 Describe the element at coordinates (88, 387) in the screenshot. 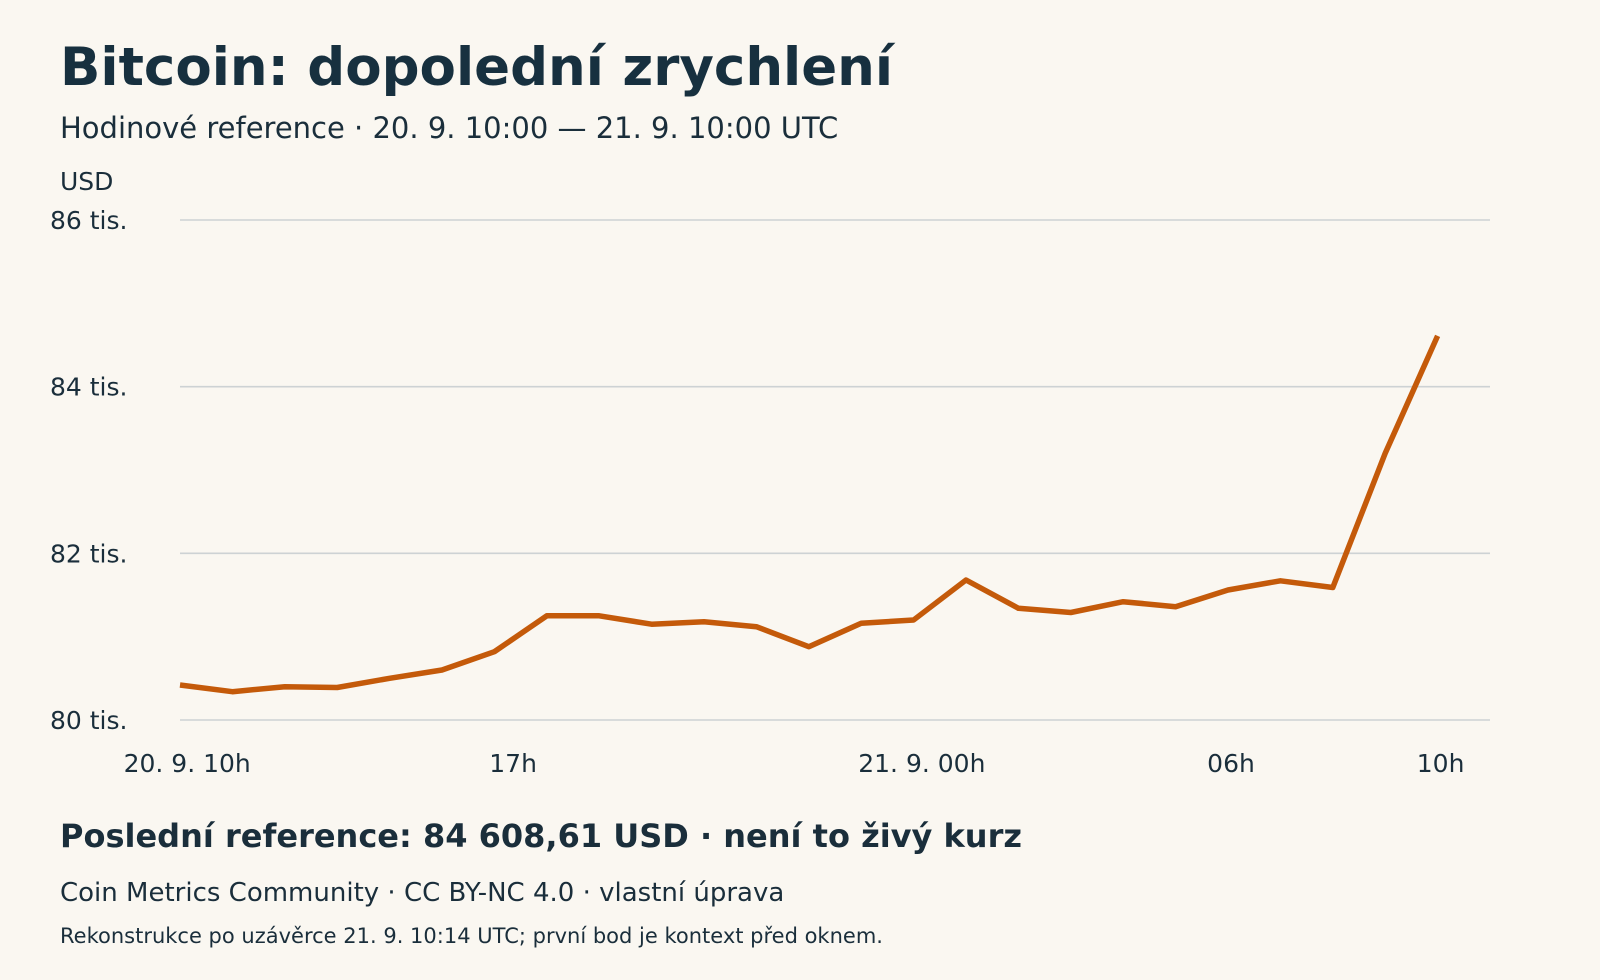

I see `y-tick-label: 84 tis.` at that location.